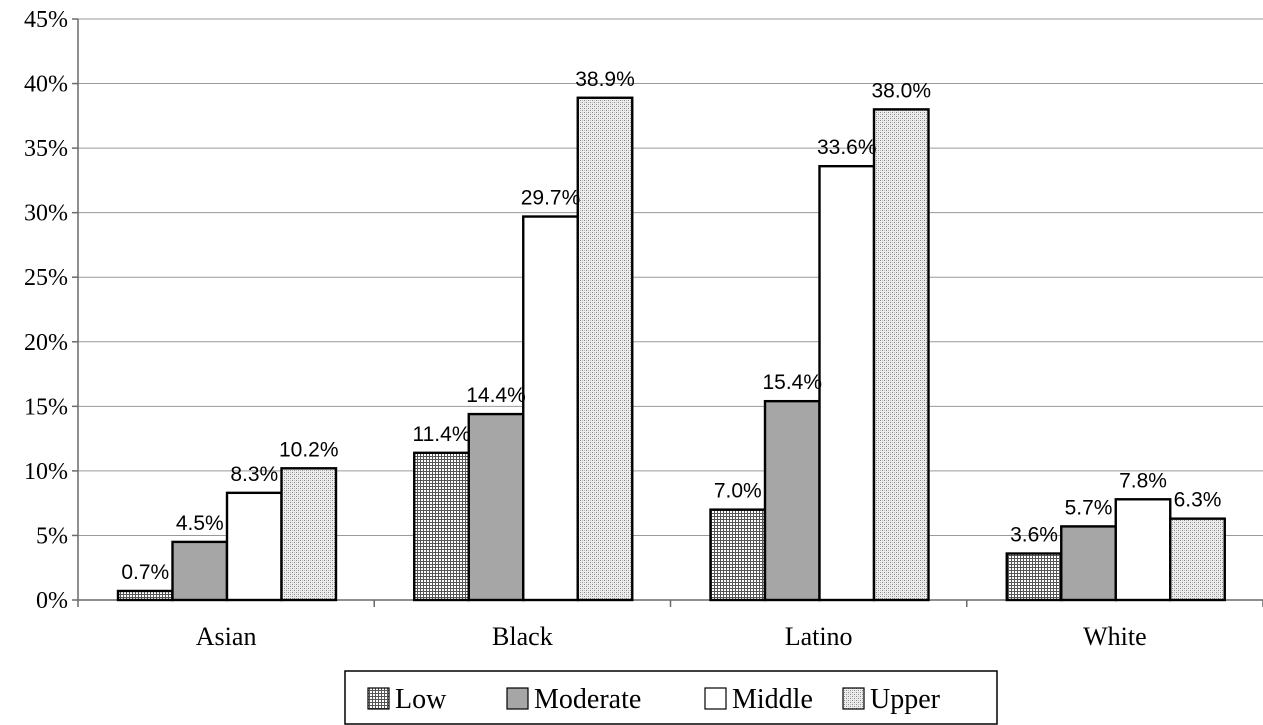  What do you see at coordinates (517, 698) in the screenshot?
I see `legend-swatch-moderate` at bounding box center [517, 698].